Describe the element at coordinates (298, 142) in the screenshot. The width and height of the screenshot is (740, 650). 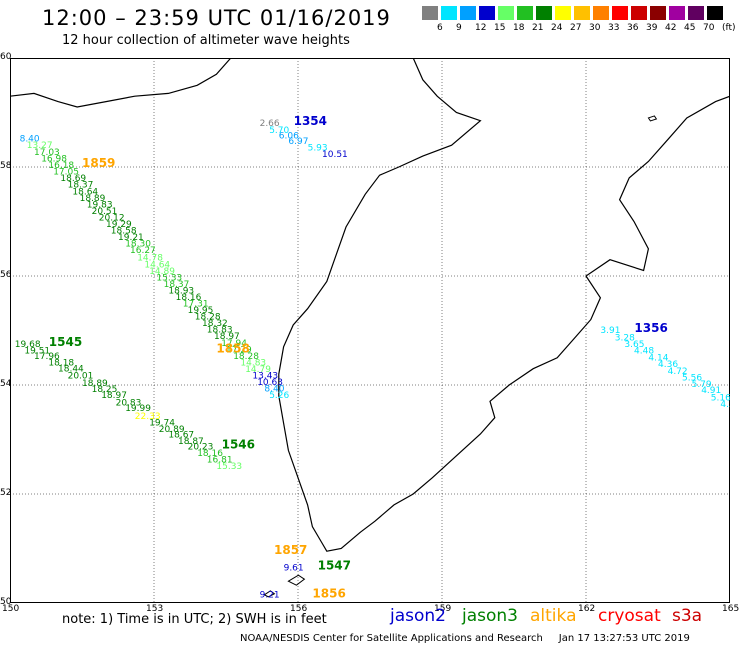
I see `wave-height-value: 6.97` at that location.